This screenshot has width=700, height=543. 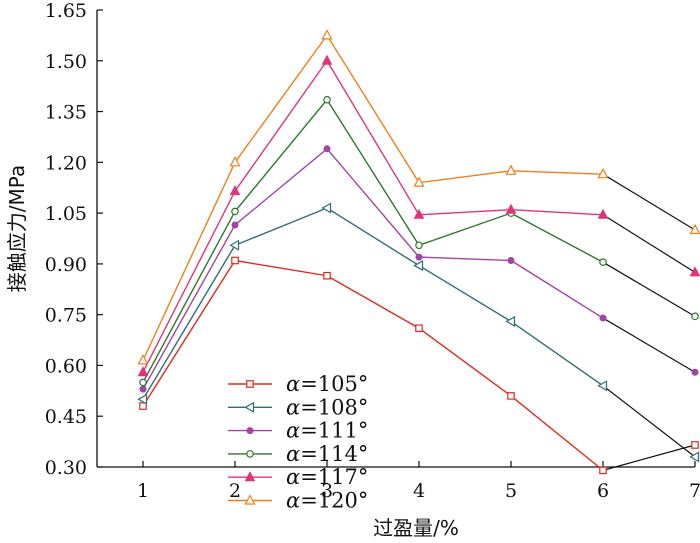 What do you see at coordinates (66, 316) in the screenshot?
I see `y-tick-label: 0.75` at bounding box center [66, 316].